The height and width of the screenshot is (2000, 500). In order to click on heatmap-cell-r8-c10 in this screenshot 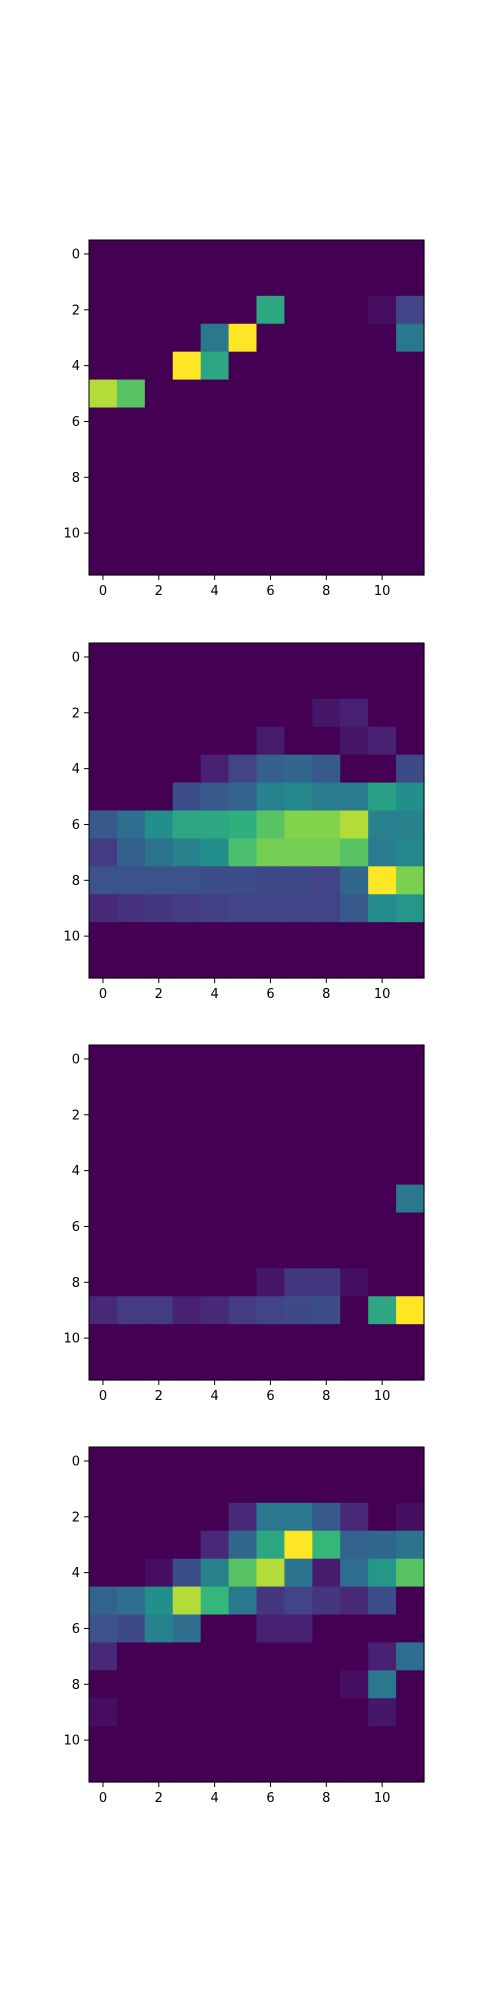, I will do `click(382, 1684)`.